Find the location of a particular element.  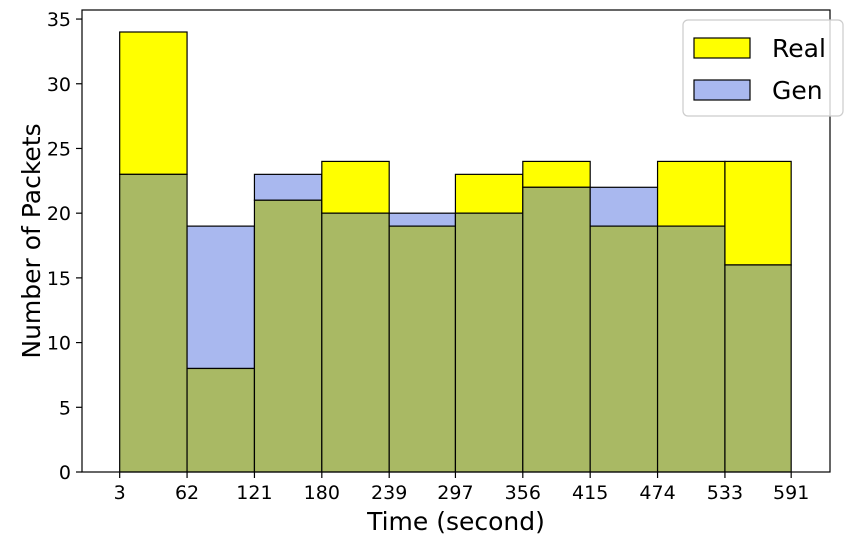

x-tick-label: 3 is located at coordinates (120, 493).